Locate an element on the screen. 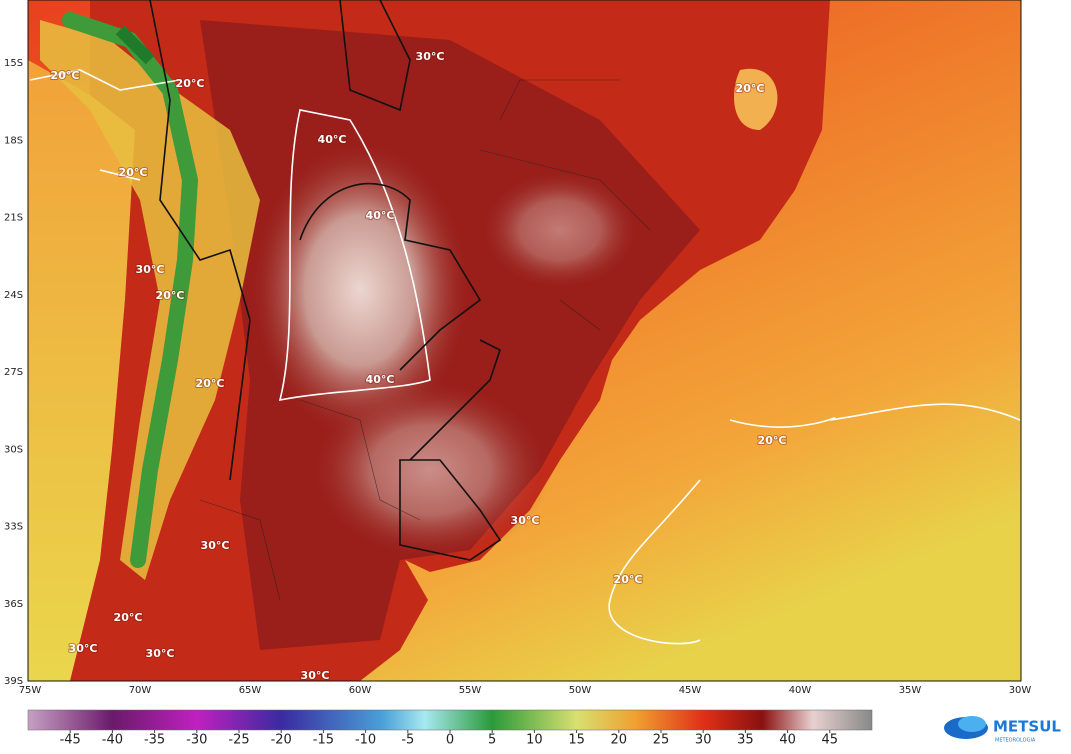 The width and height of the screenshot is (1071, 754). colorbar-label: 25 is located at coordinates (661, 740).